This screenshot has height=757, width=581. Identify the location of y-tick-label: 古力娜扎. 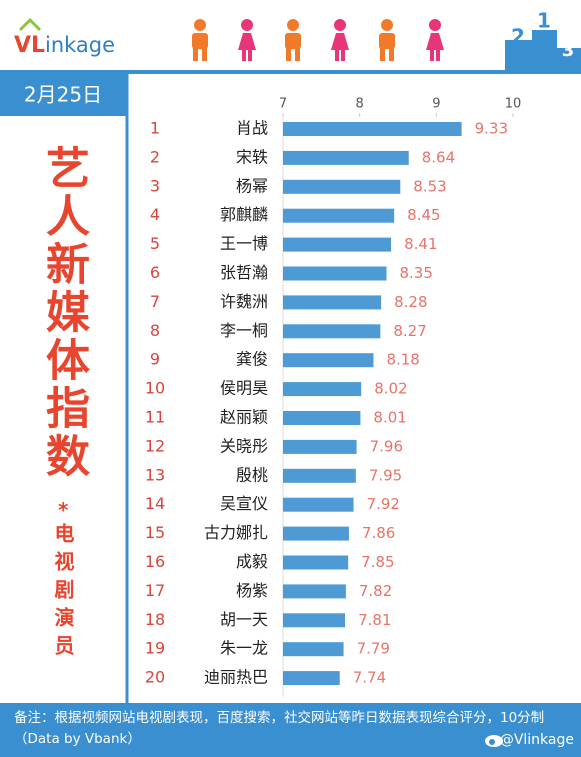
(236, 532).